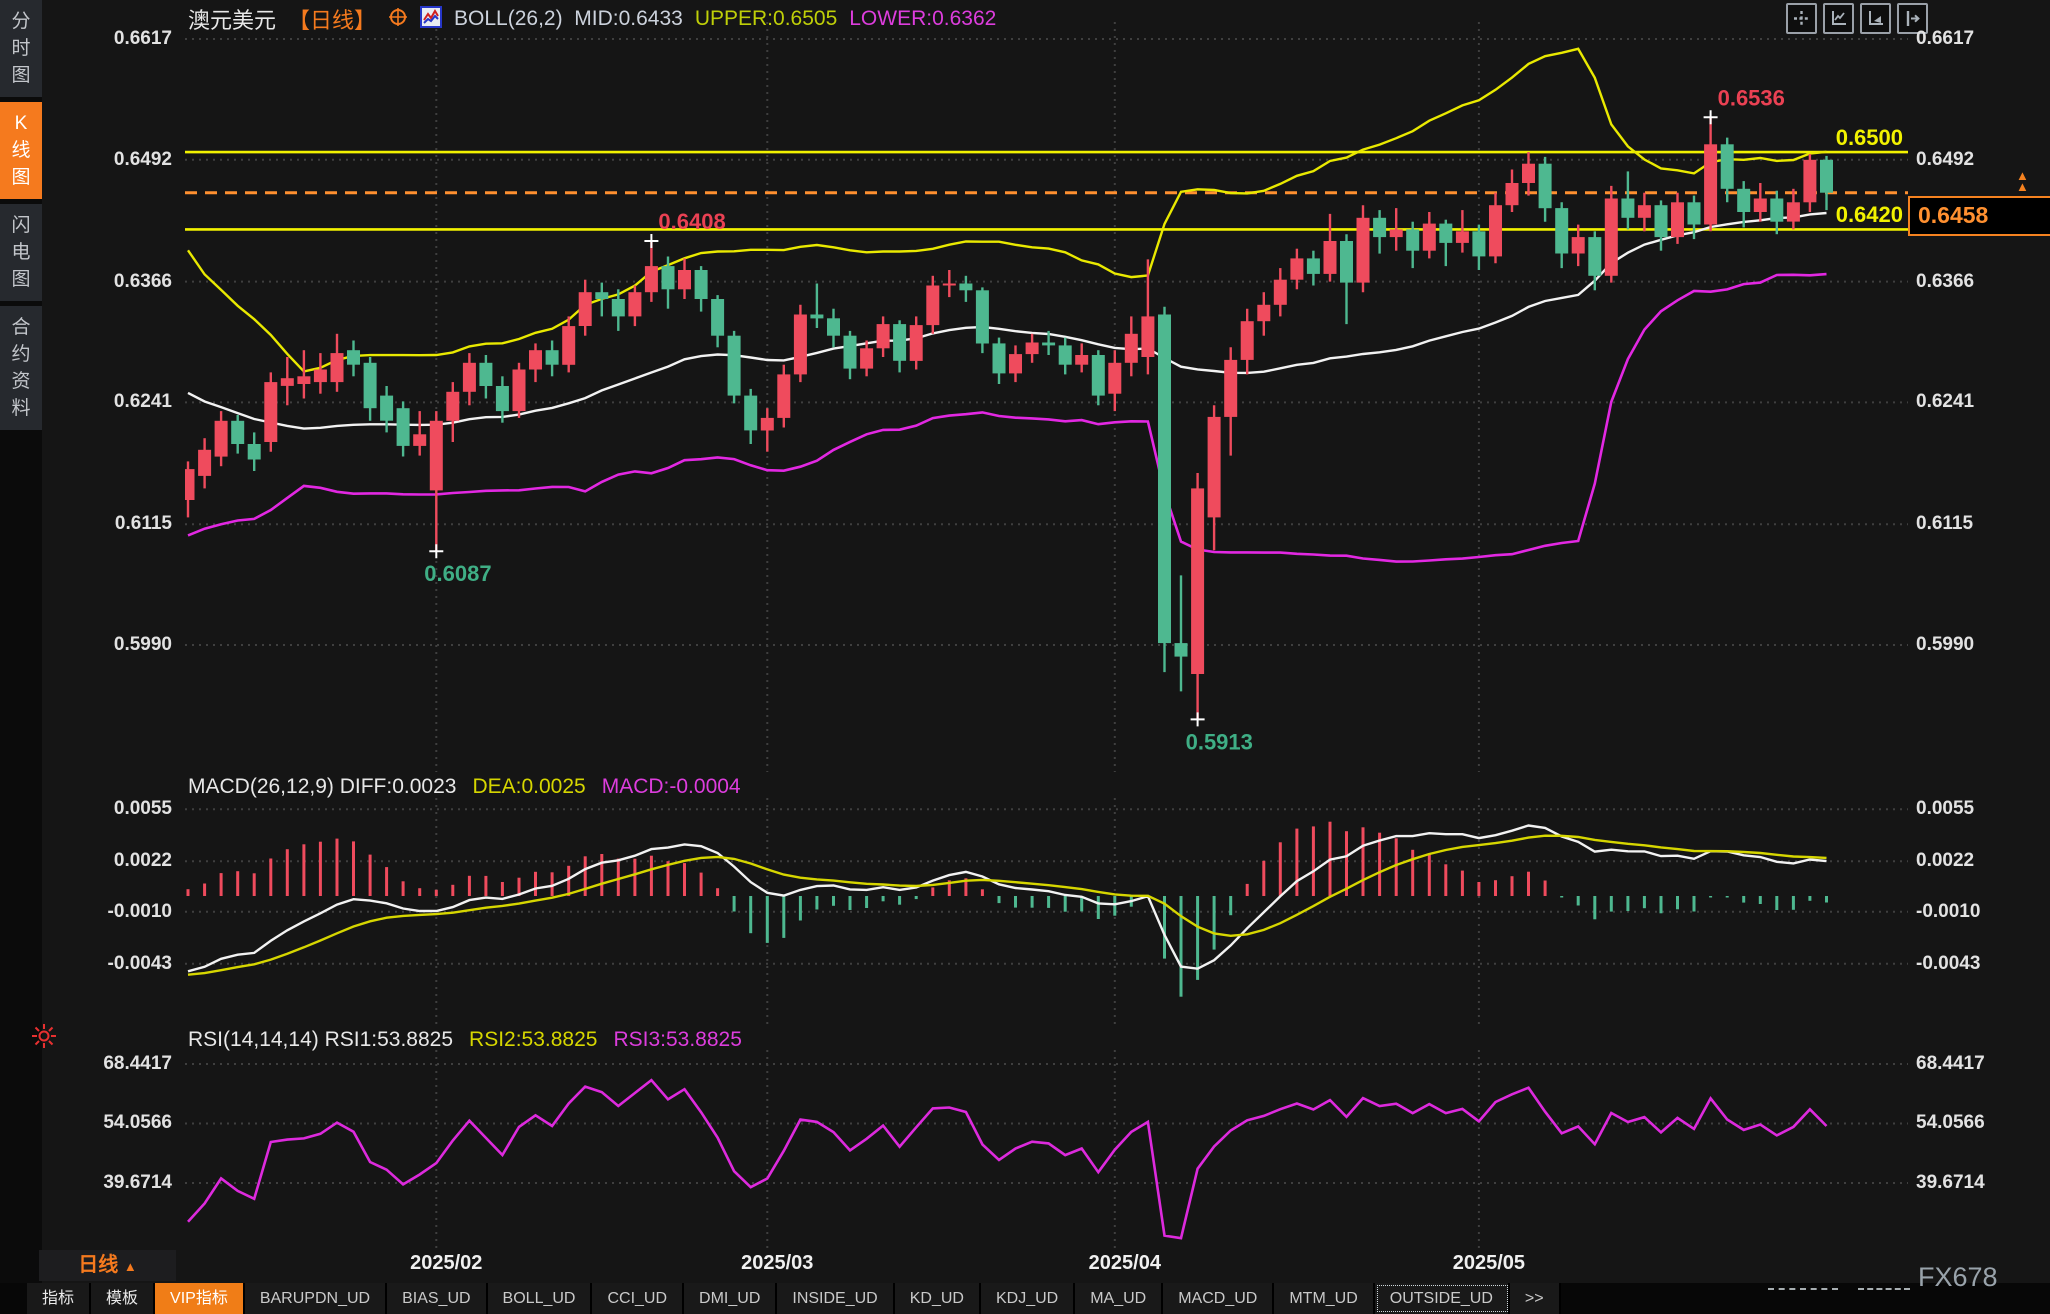  Describe the element at coordinates (1869, 138) in the screenshot. I see `key-level-label: 0.6500` at that location.